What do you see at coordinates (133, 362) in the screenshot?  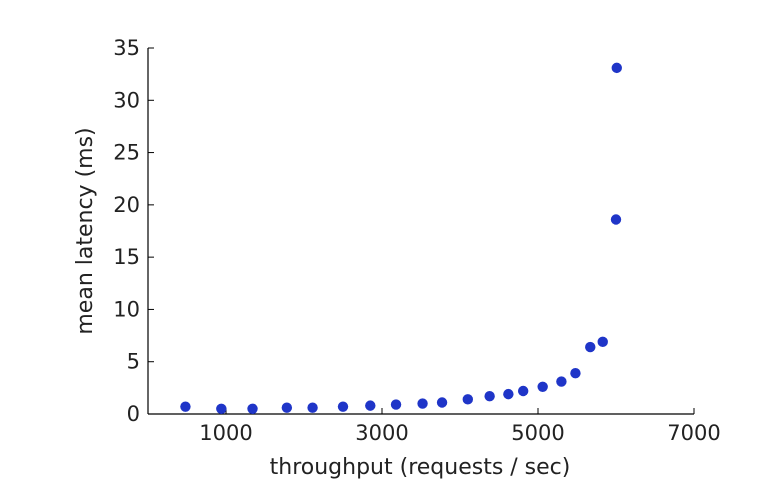 I see `y-tick-label: 5` at bounding box center [133, 362].